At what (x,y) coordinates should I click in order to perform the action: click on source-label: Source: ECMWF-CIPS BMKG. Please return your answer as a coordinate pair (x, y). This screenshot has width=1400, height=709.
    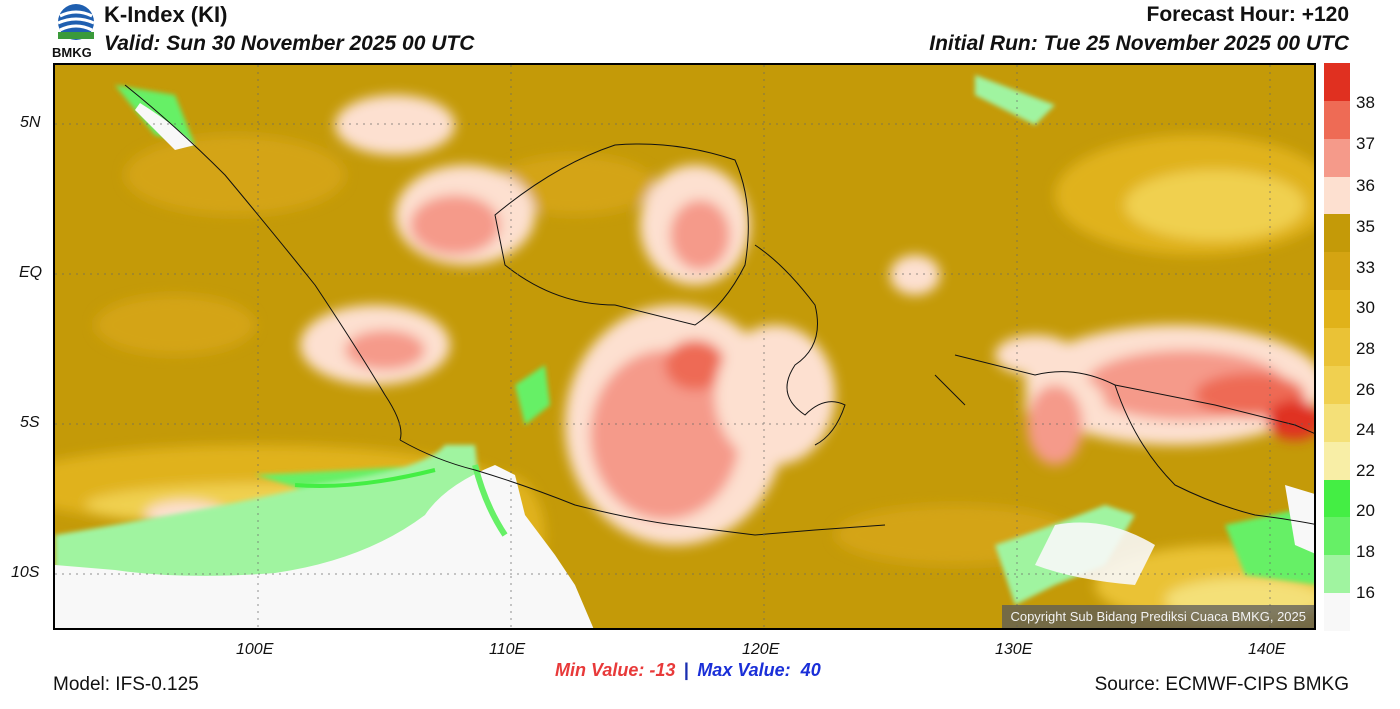
    Looking at the image, I should click on (1221, 684).